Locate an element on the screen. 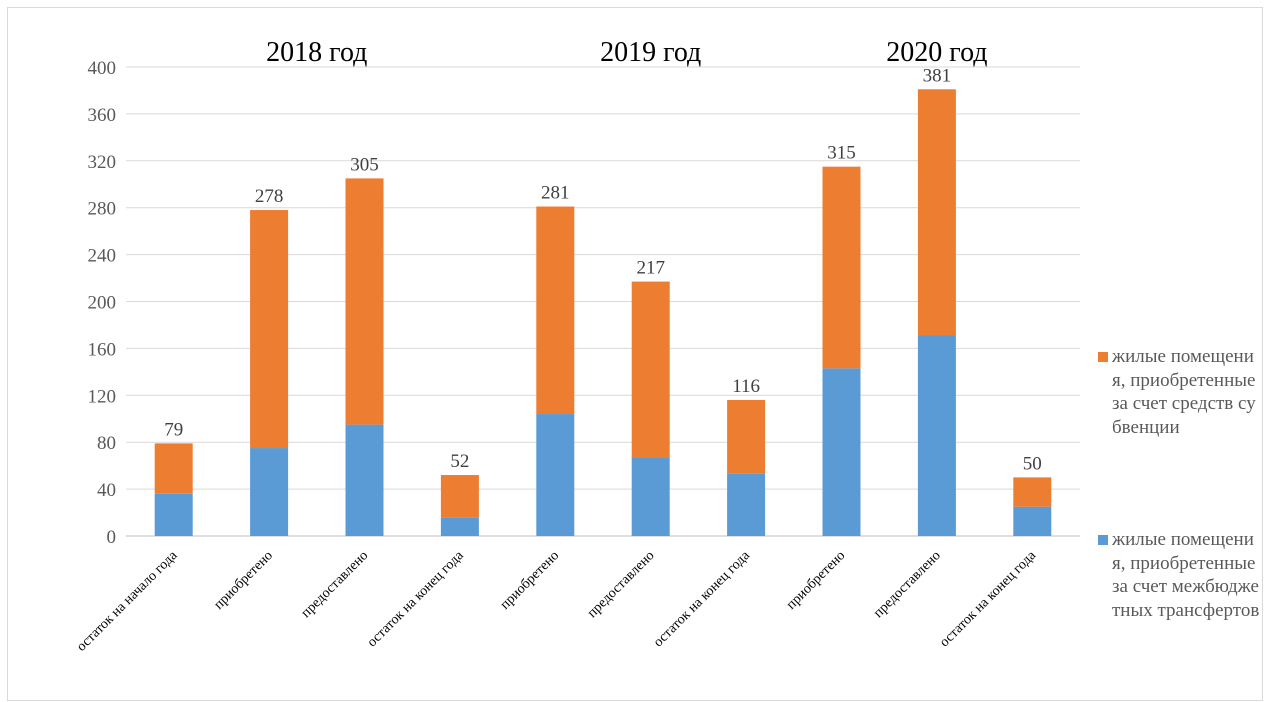  bar-total-label: 281 is located at coordinates (555, 193).